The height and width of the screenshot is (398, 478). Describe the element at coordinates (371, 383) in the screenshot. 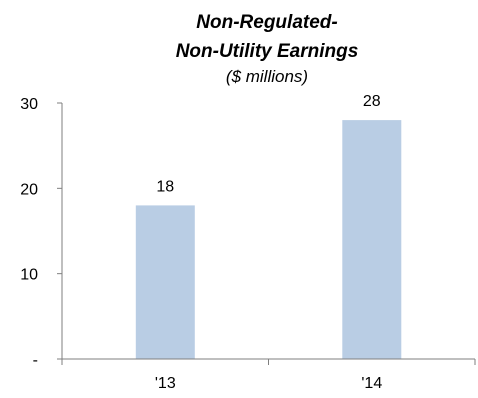

I see `x-tick-label-1: '14` at that location.